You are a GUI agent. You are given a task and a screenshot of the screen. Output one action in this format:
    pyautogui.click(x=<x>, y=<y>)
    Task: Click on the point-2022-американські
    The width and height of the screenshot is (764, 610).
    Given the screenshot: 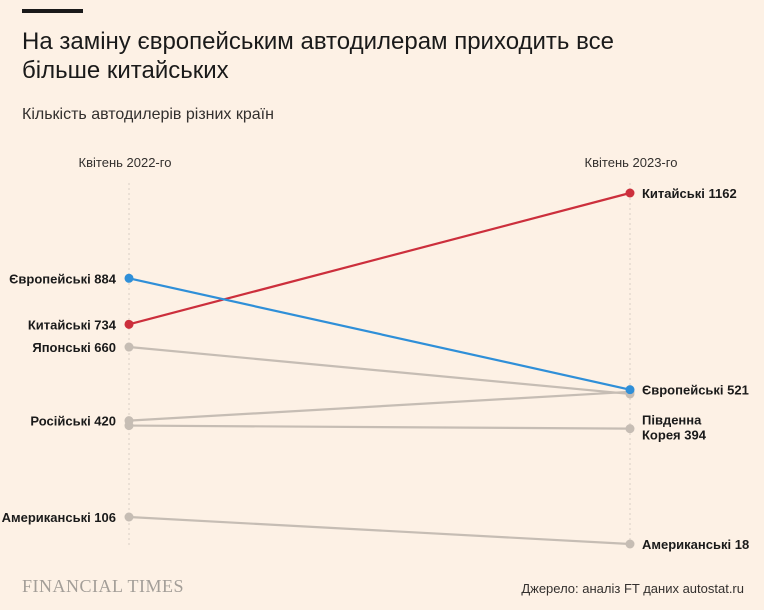 What is the action you would take?
    pyautogui.click(x=129, y=517)
    